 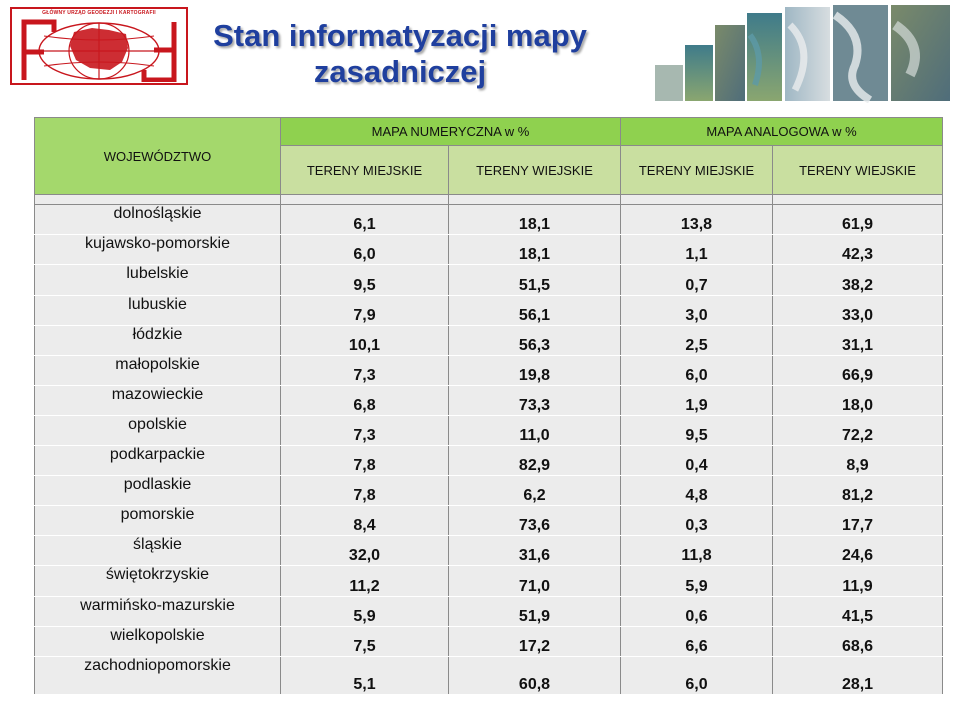 I want to click on value-cell: 73,3, so click(x=534, y=400).